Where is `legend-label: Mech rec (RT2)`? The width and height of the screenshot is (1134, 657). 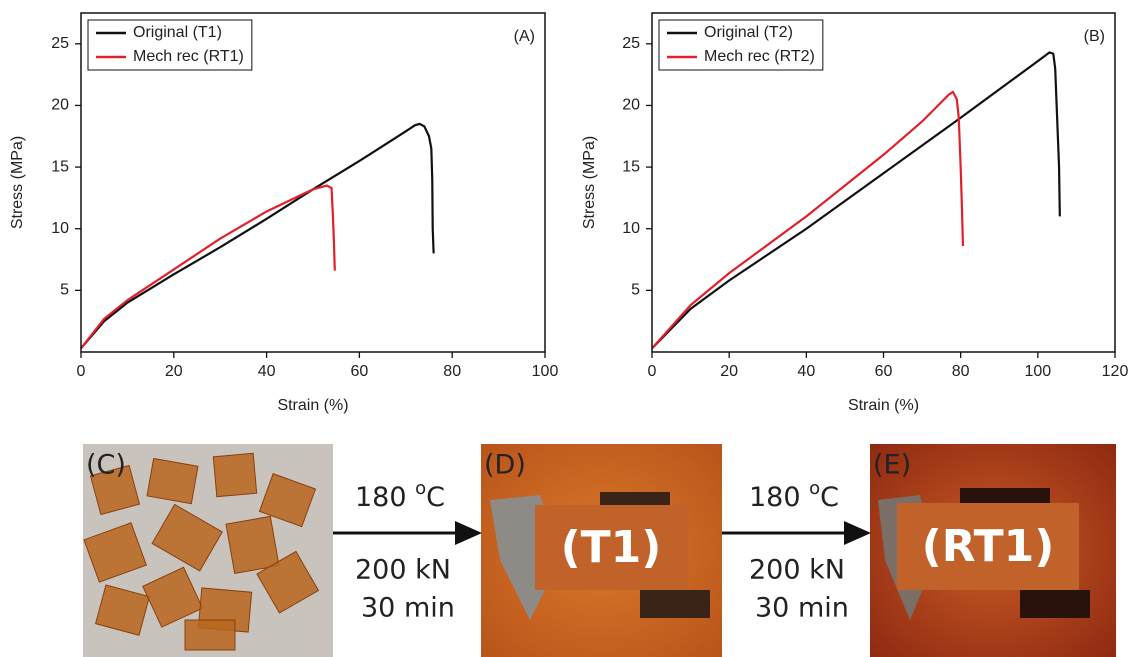
legend-label: Mech rec (RT2) is located at coordinates (759, 56).